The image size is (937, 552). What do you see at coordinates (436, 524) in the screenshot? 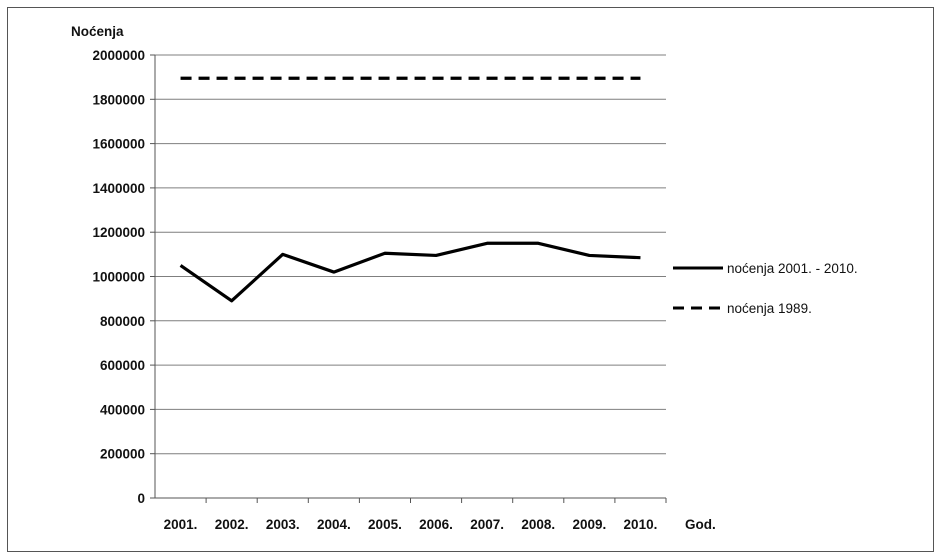
I see `x-tick-label-5: 2006.` at bounding box center [436, 524].